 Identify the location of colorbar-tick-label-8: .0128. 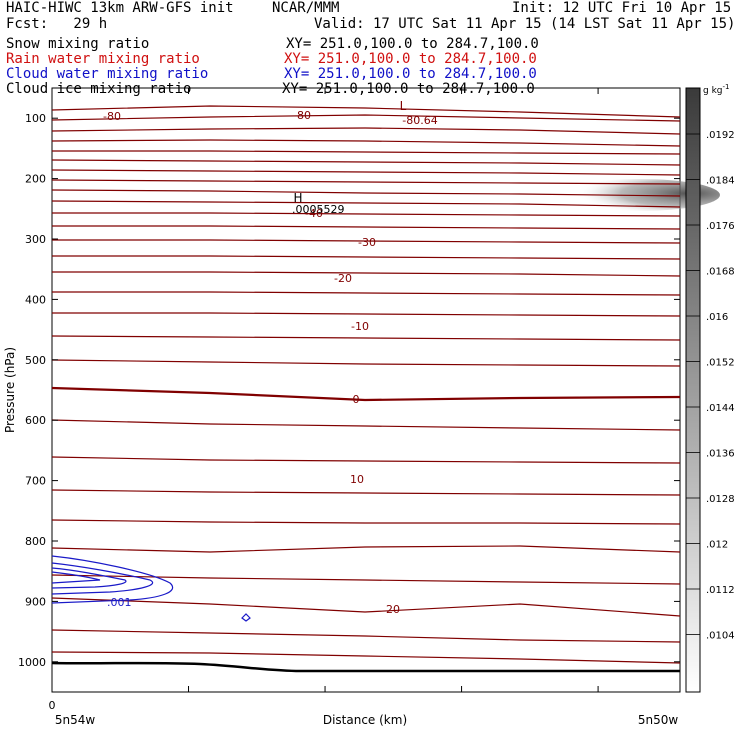
(720, 499).